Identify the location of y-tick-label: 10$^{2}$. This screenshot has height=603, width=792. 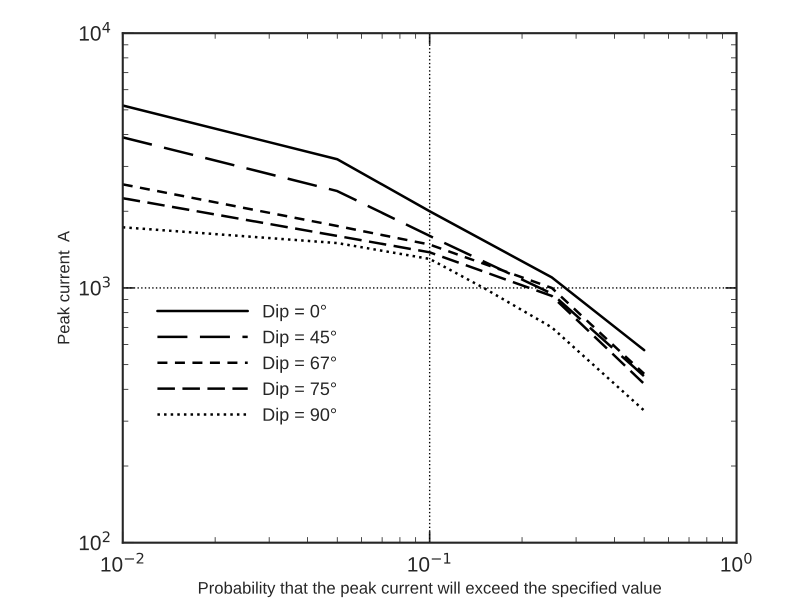
(95, 540).